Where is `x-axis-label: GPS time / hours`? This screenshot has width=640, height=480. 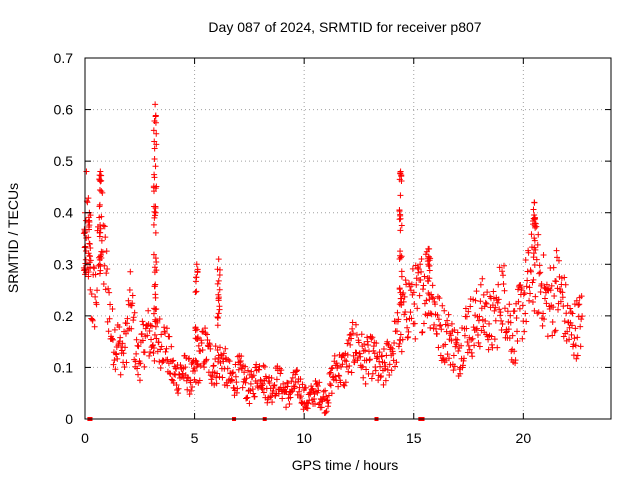
x-axis-label: GPS time / hours is located at coordinates (345, 465).